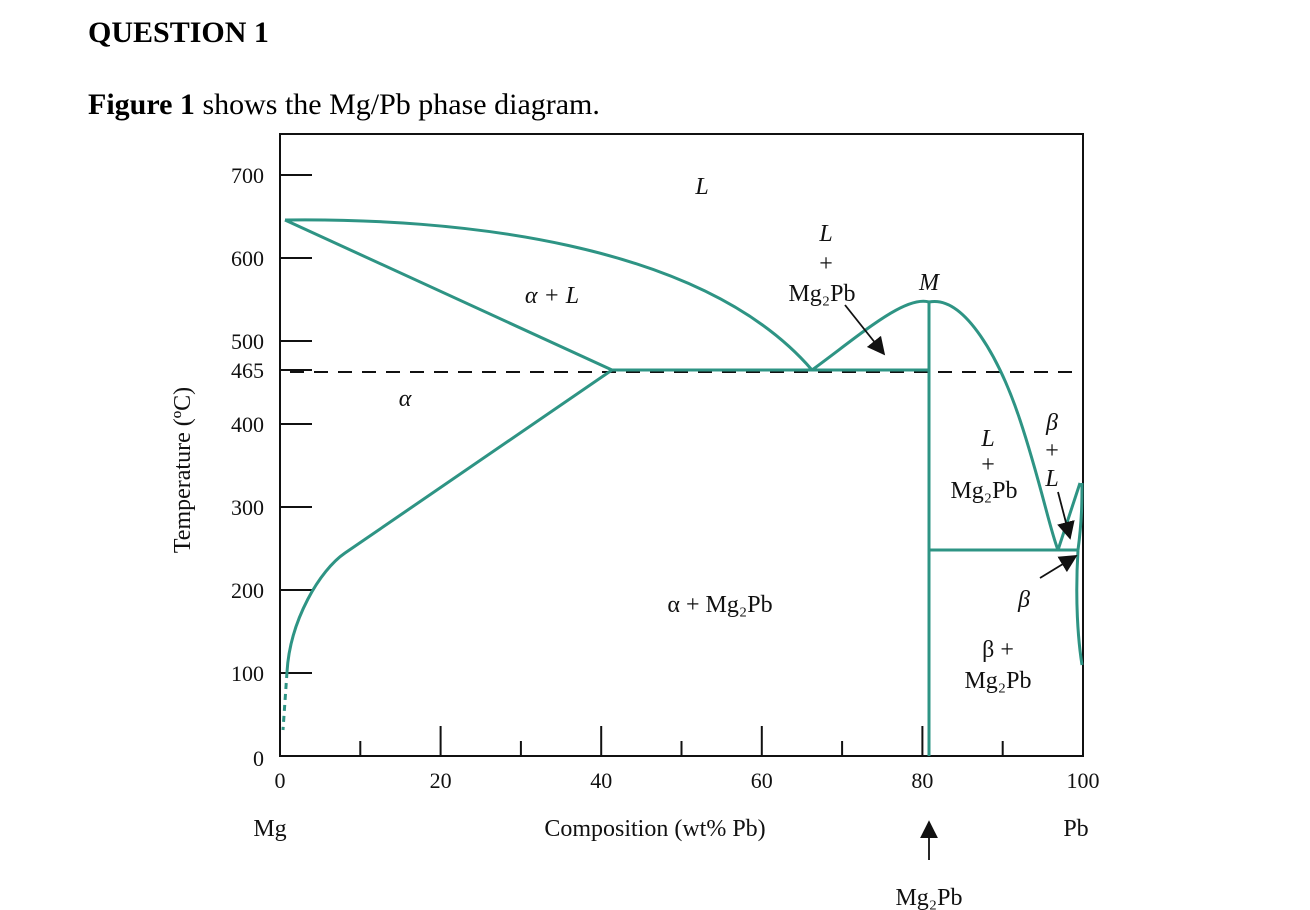 The width and height of the screenshot is (1310, 910). I want to click on y-tick-label: 100, so click(247, 673).